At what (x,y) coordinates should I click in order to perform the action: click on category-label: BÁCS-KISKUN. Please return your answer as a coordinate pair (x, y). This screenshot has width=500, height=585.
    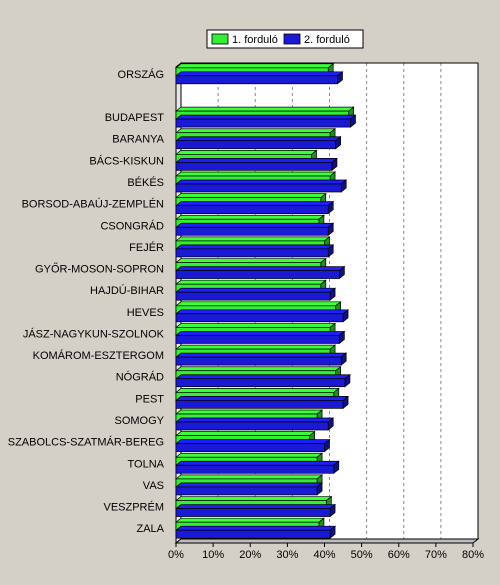
    Looking at the image, I should click on (126, 160).